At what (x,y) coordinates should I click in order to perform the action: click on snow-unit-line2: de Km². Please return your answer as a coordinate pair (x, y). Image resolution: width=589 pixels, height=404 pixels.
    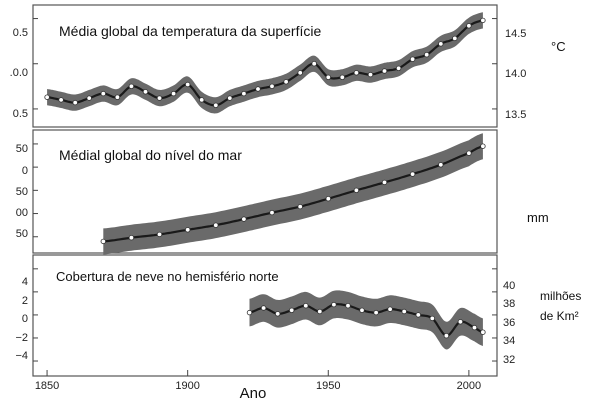
    Looking at the image, I should click on (559, 316).